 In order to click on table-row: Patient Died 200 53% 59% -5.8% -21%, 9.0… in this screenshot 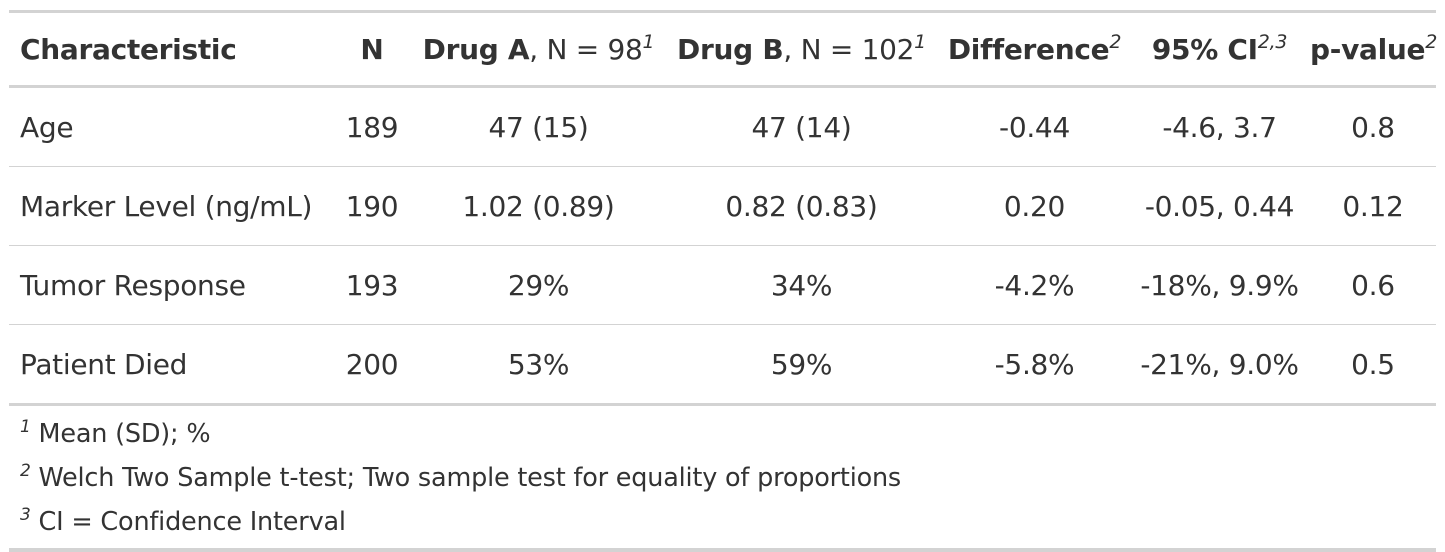, I will do `click(722, 364)`.